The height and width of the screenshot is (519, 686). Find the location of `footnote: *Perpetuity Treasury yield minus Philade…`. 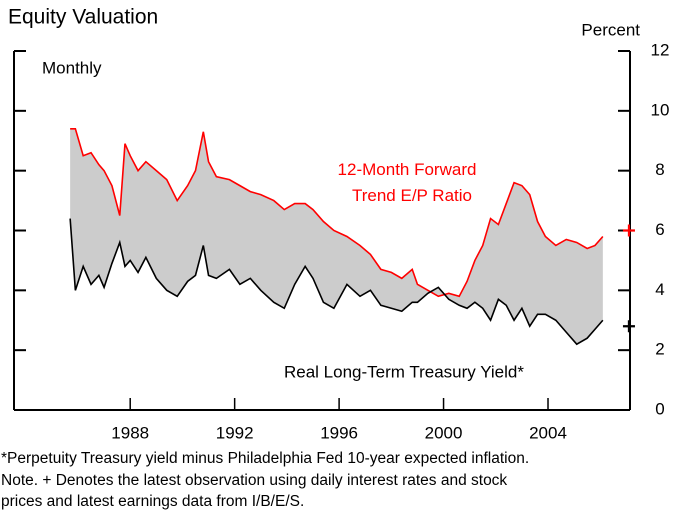

footnote: *Perpetuity Treasury yield minus Philade… is located at coordinates (265, 458).